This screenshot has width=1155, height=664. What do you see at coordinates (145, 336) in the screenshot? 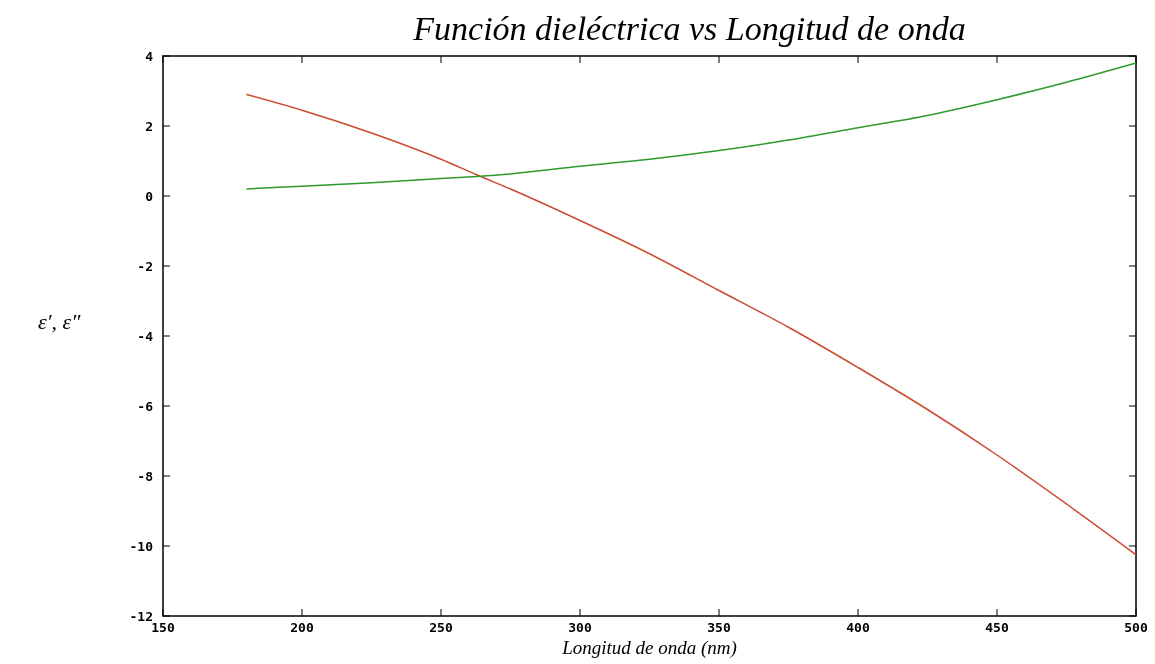
I see `y-tick-label: -4` at bounding box center [145, 336].